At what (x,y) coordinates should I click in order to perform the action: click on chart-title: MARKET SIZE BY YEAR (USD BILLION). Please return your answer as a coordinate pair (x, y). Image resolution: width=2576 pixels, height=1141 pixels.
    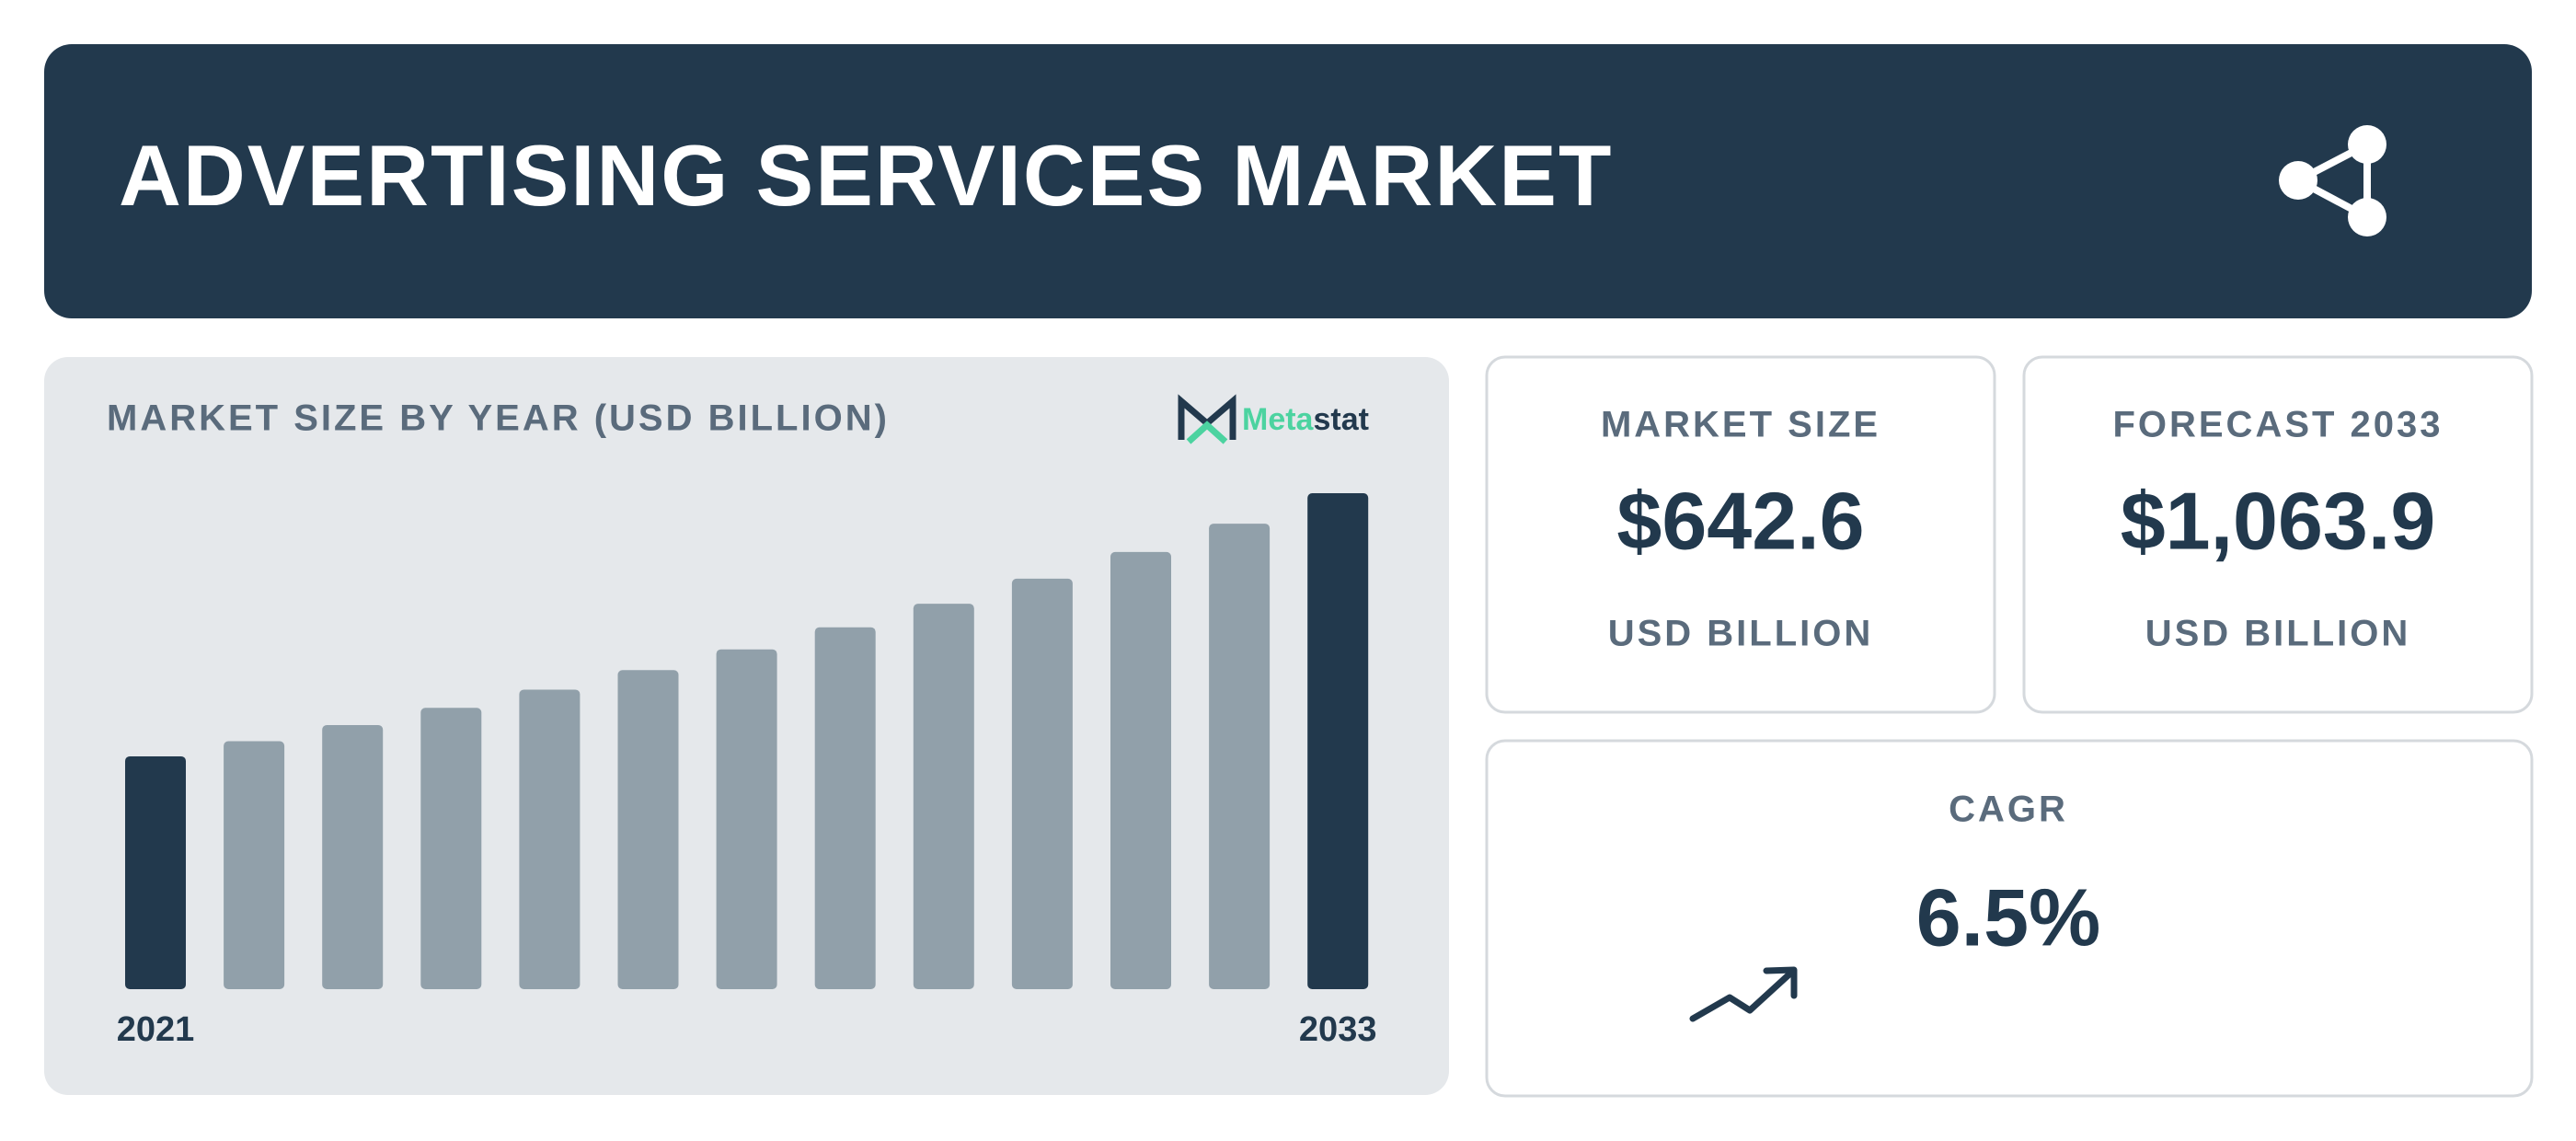
    Looking at the image, I should click on (498, 419).